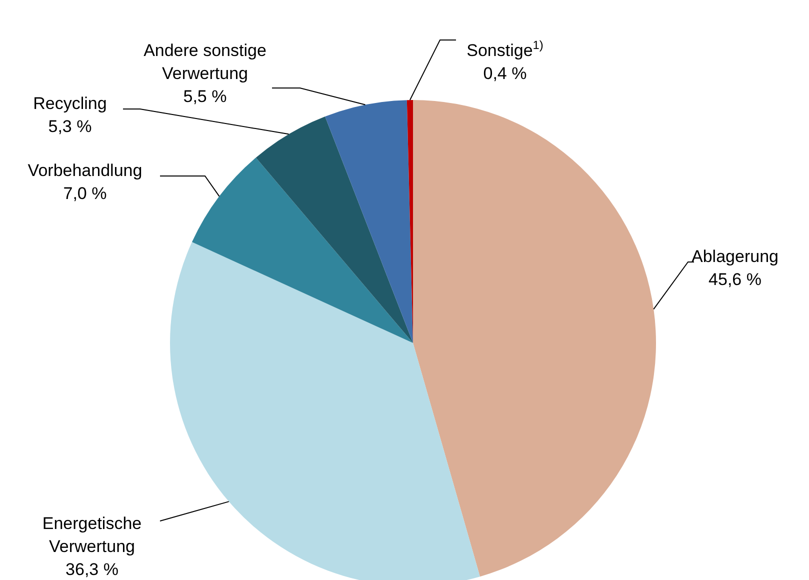 This screenshot has width=809, height=580. I want to click on data-label: 5,5 %, so click(205, 96).